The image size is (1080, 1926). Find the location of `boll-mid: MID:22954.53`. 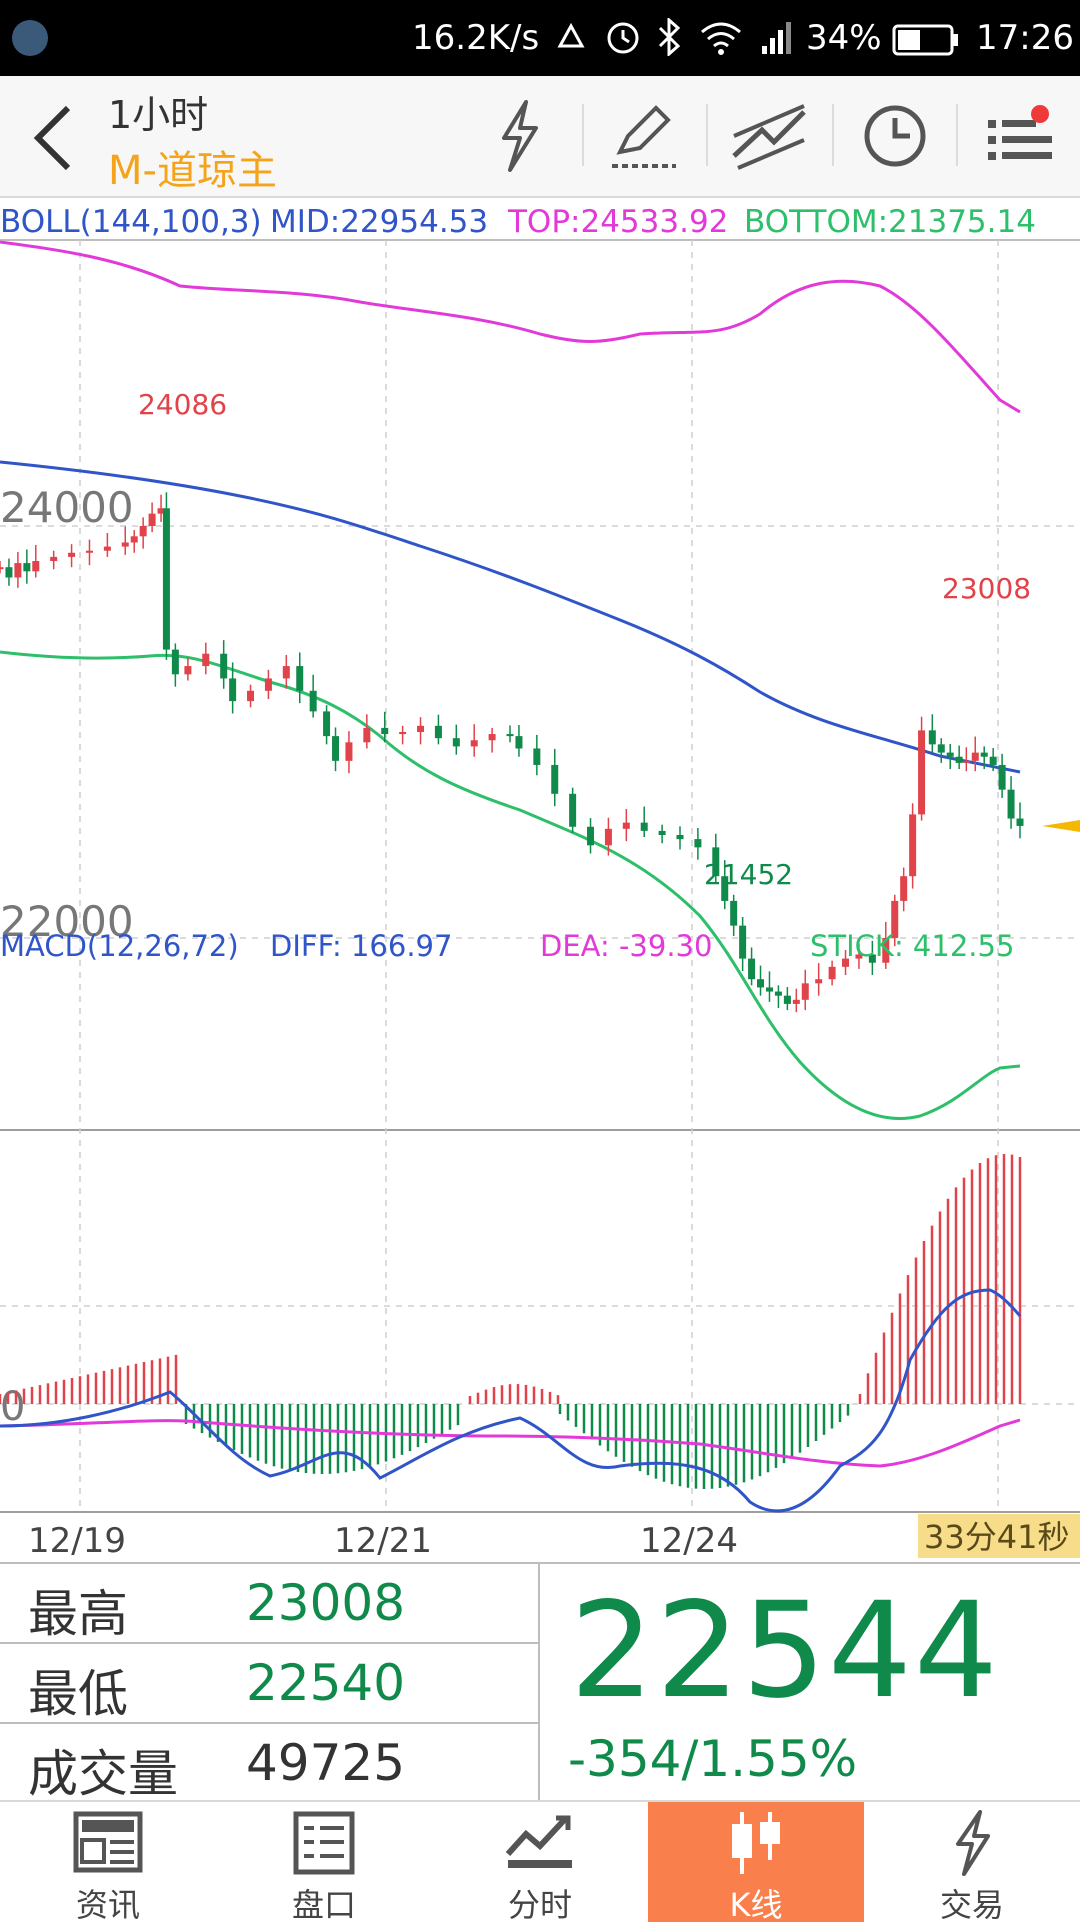

boll-mid: MID:22954.53 is located at coordinates (379, 222).